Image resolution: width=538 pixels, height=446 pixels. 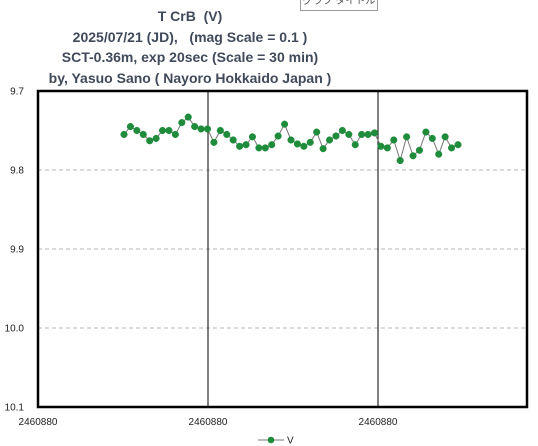 What do you see at coordinates (290, 441) in the screenshot?
I see `legend-label: V` at bounding box center [290, 441].